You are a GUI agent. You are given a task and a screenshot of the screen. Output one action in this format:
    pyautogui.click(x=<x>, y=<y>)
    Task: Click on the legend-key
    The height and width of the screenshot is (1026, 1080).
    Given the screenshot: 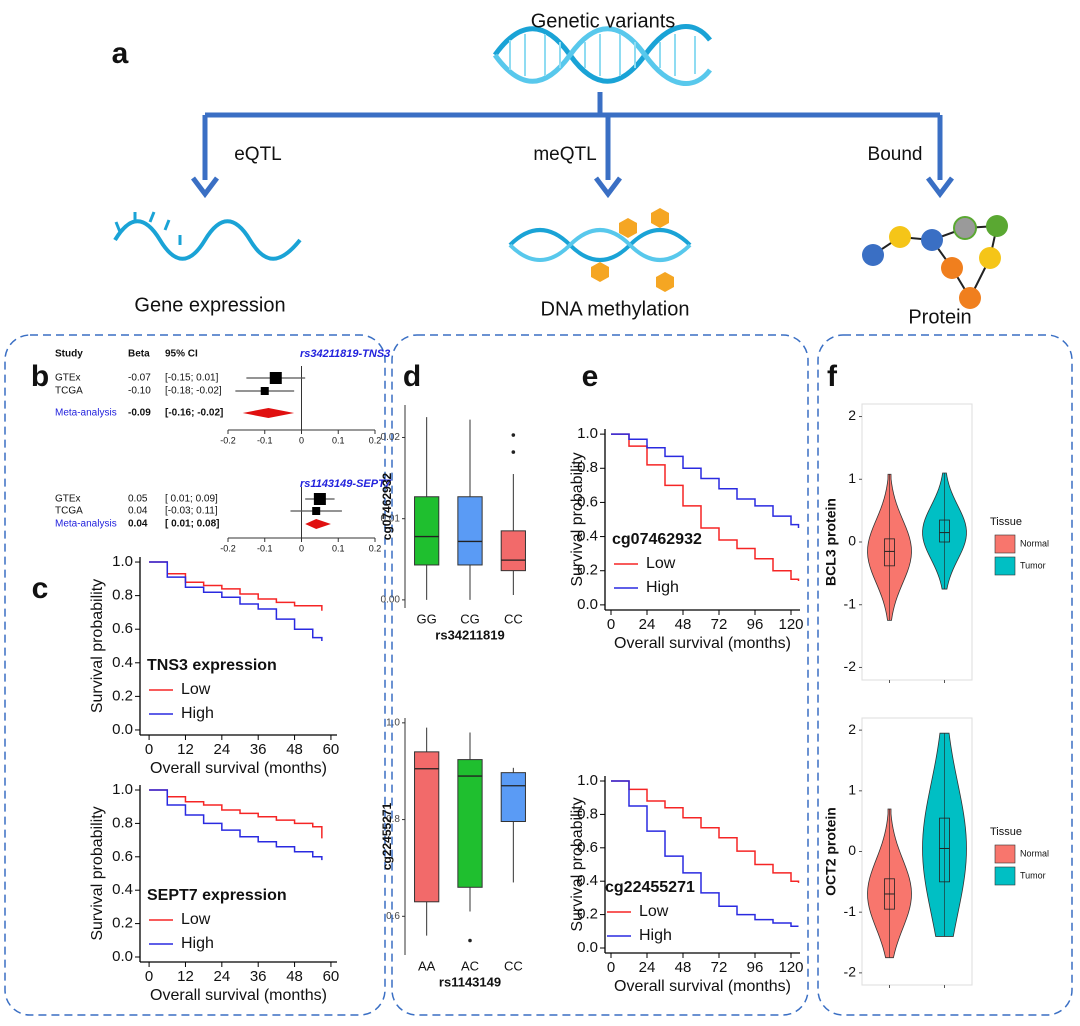 What is the action you would take?
    pyautogui.click(x=1005, y=544)
    